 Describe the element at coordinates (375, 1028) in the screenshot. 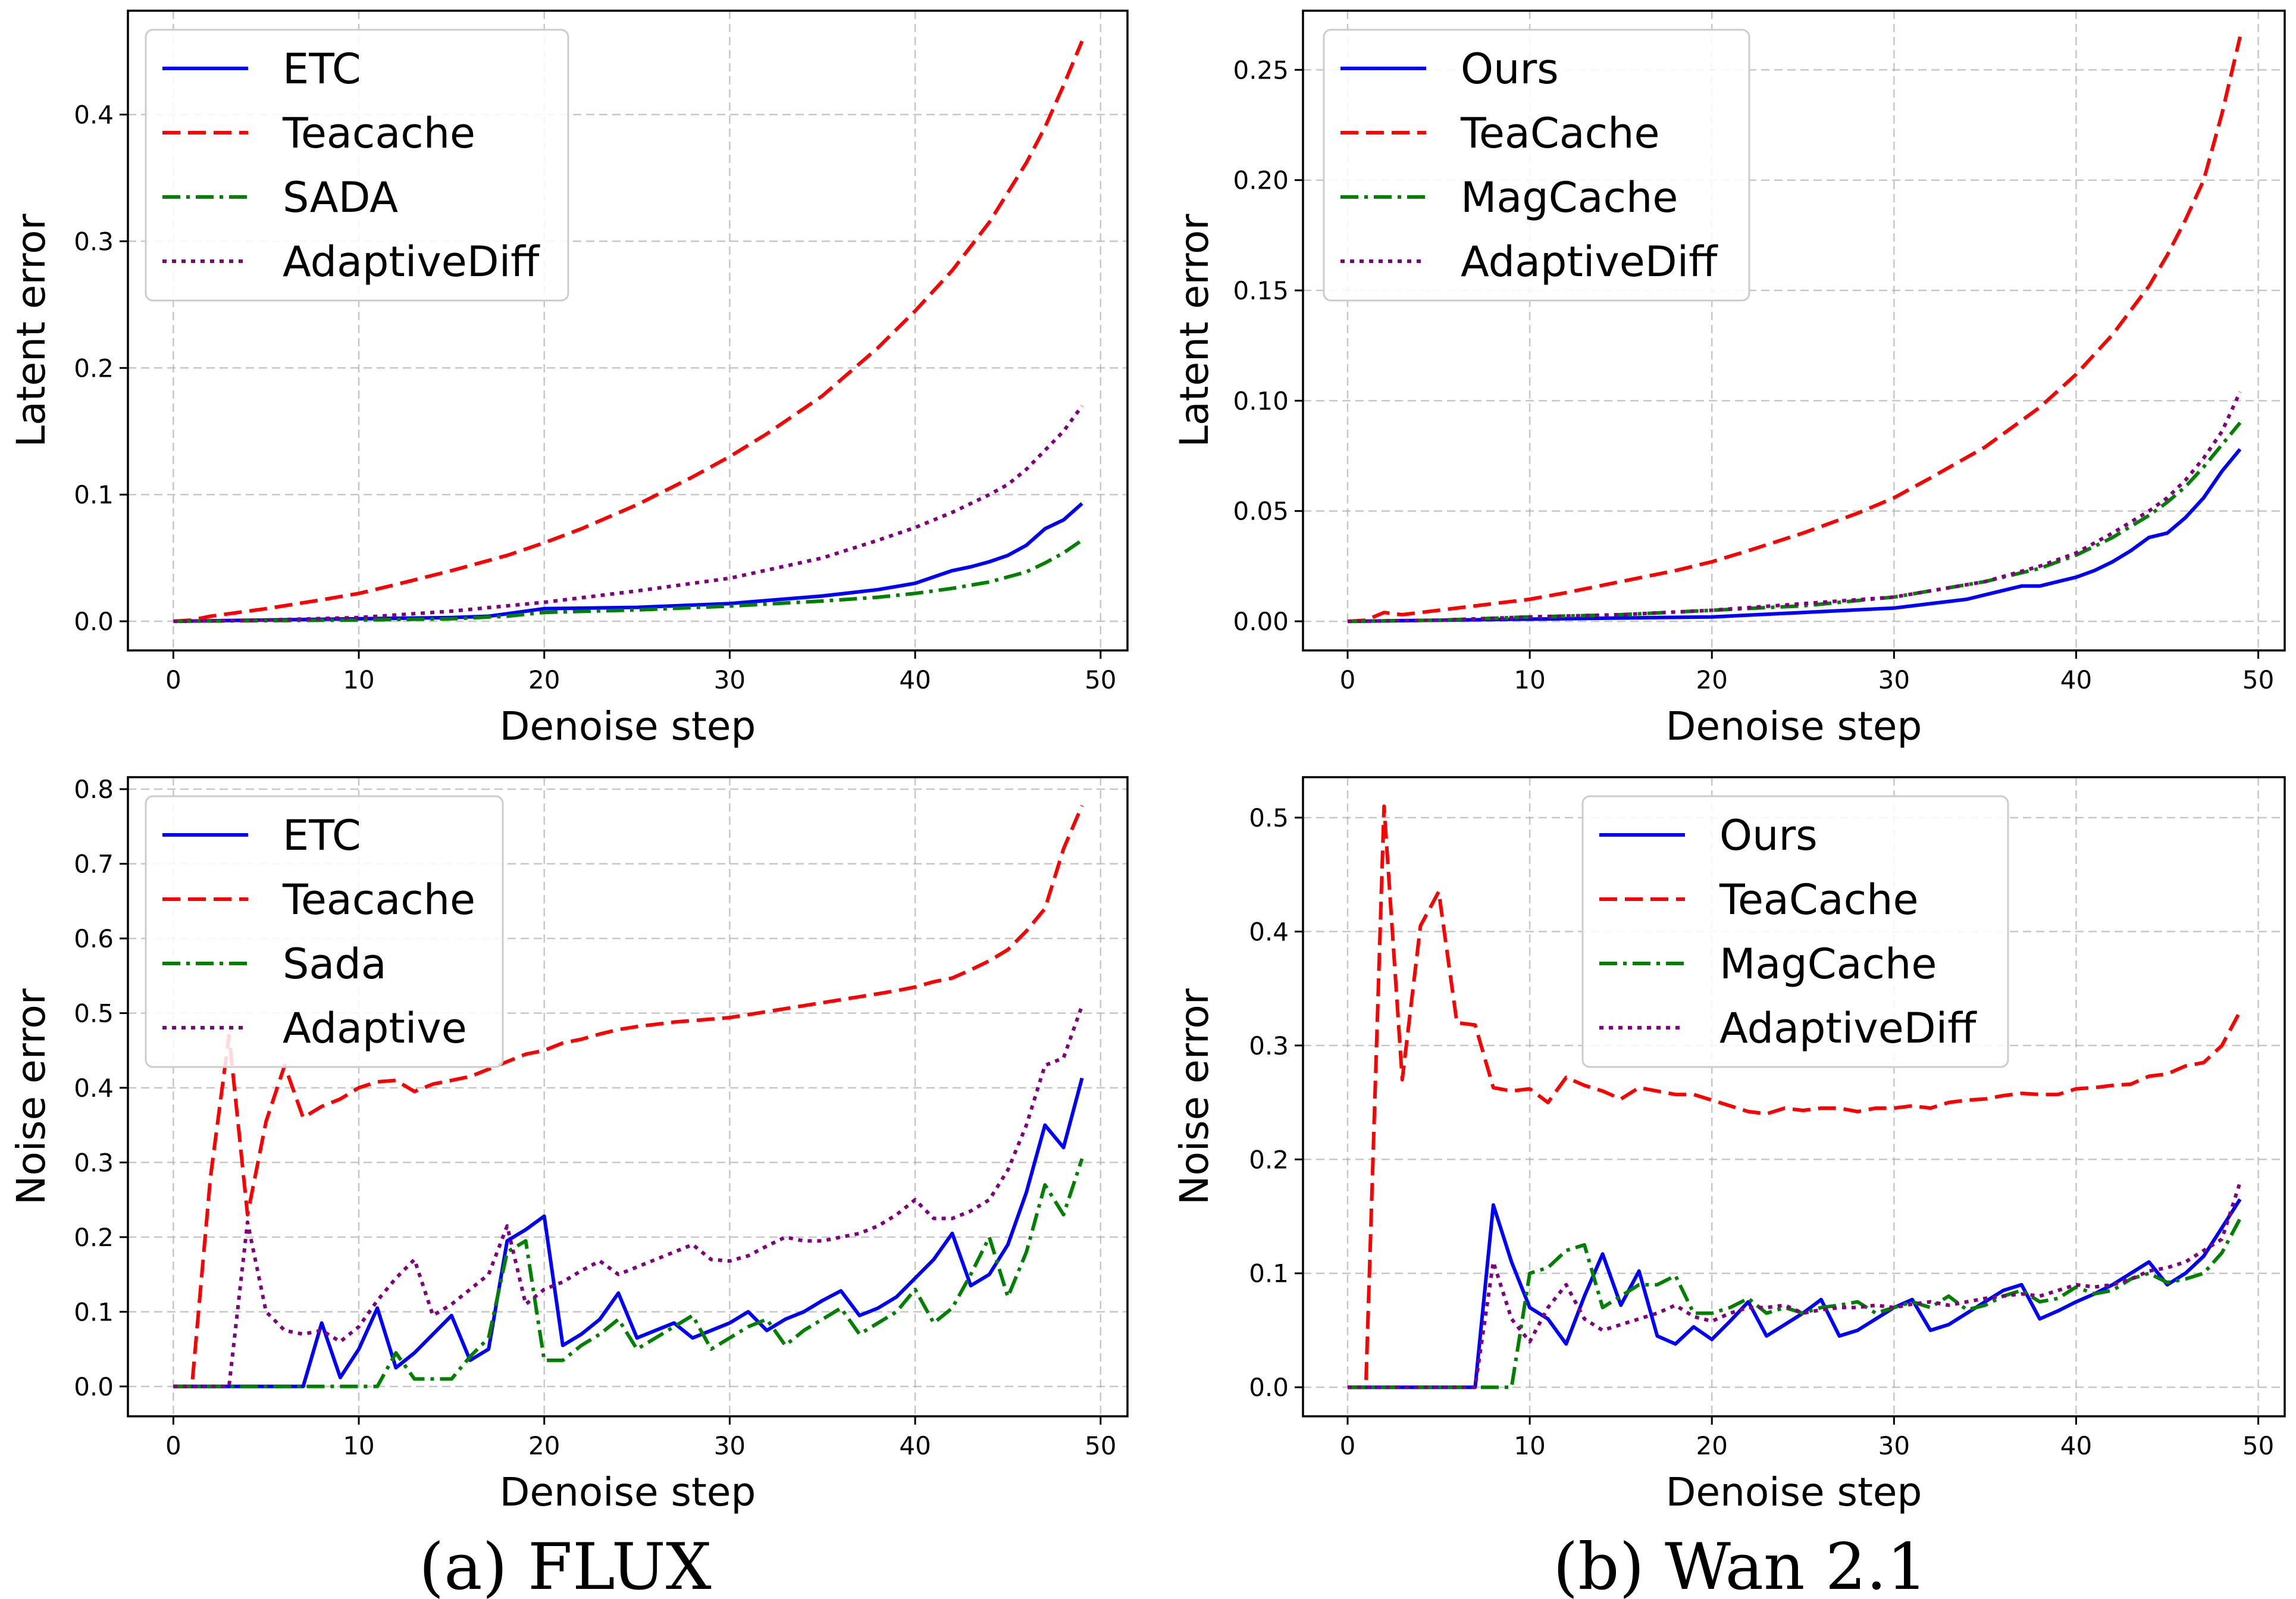

I see `legend-label-adaptive: Adaptive` at that location.